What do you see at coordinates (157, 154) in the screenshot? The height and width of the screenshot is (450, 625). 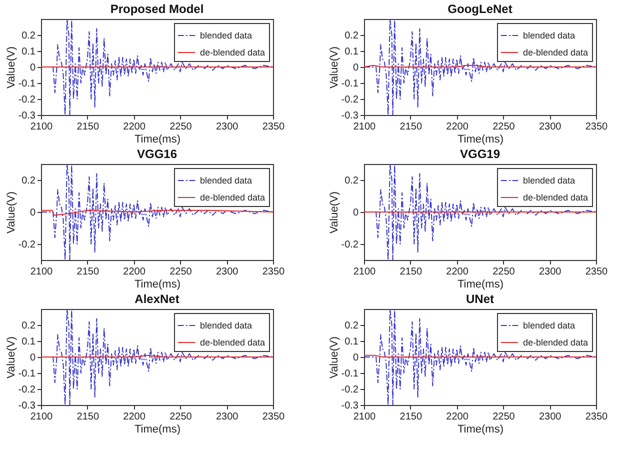 I see `chart-title: VGG16` at bounding box center [157, 154].